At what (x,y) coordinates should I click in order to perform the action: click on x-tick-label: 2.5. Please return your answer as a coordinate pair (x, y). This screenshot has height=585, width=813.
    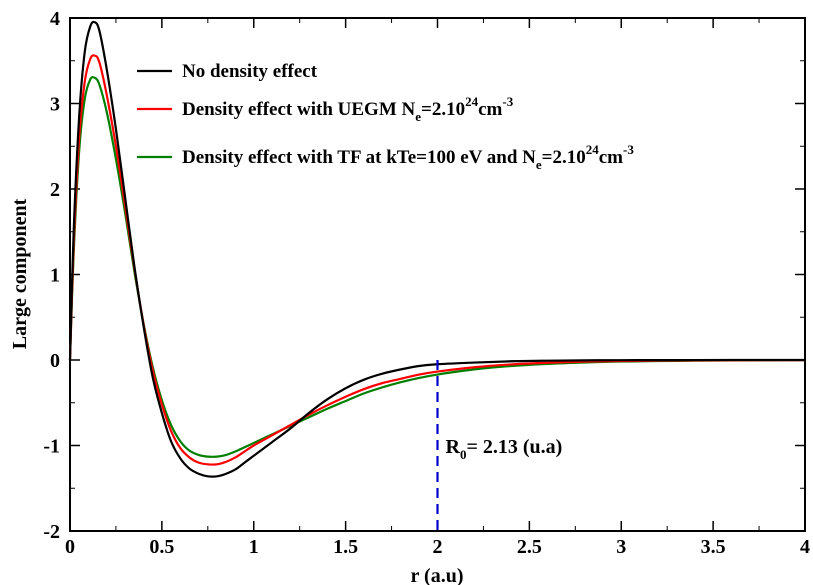
    Looking at the image, I should click on (529, 547).